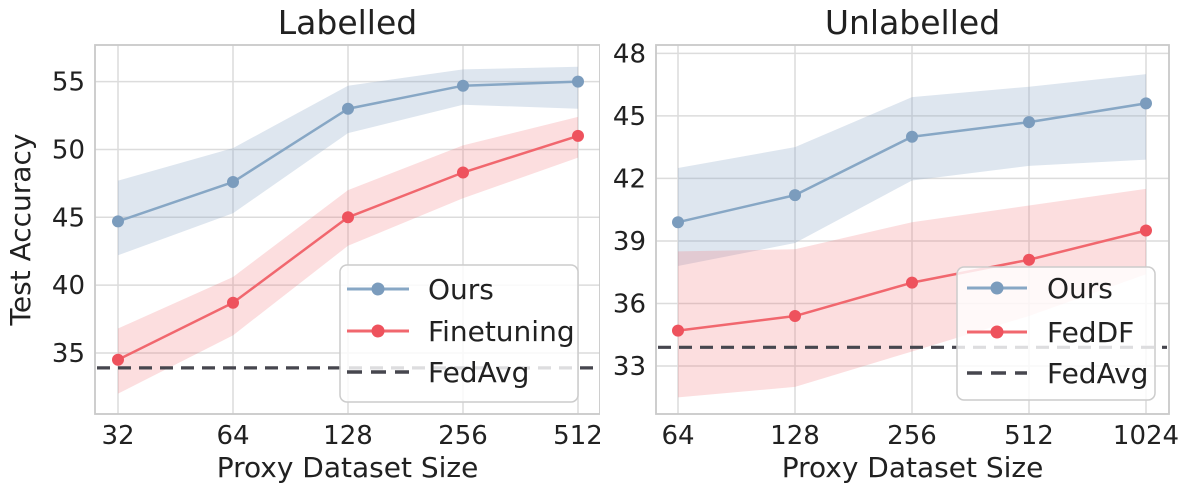  Describe the element at coordinates (68, 151) in the screenshot. I see `y-tick-label: 50` at that location.